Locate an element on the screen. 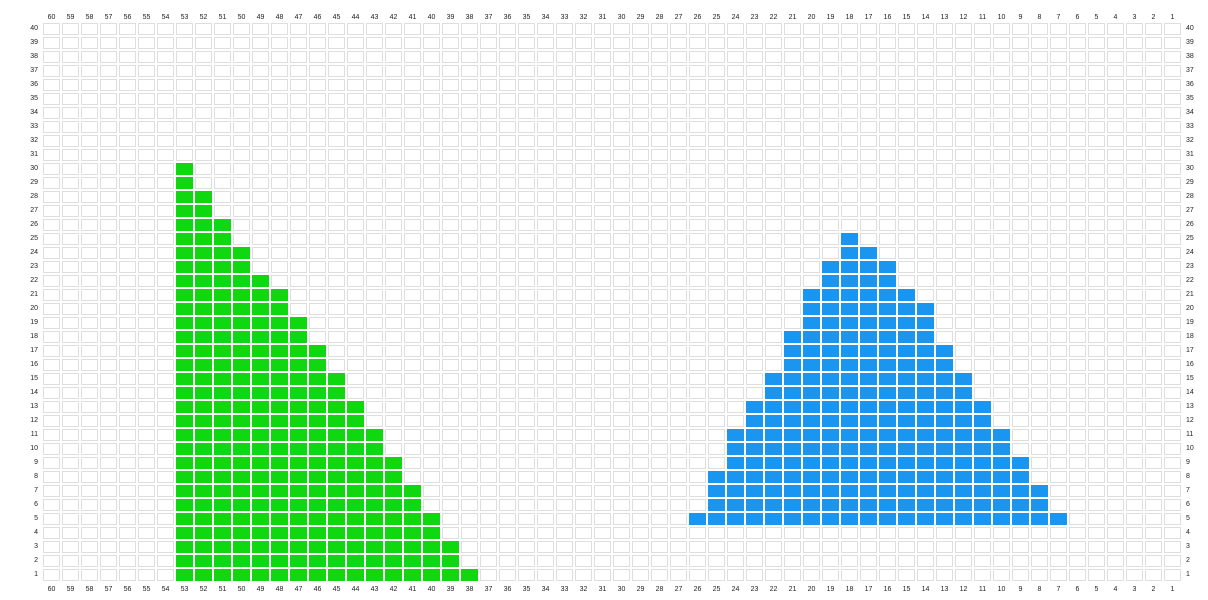 The width and height of the screenshot is (1208, 600). column-label-bottom: 50 is located at coordinates (241, 589).